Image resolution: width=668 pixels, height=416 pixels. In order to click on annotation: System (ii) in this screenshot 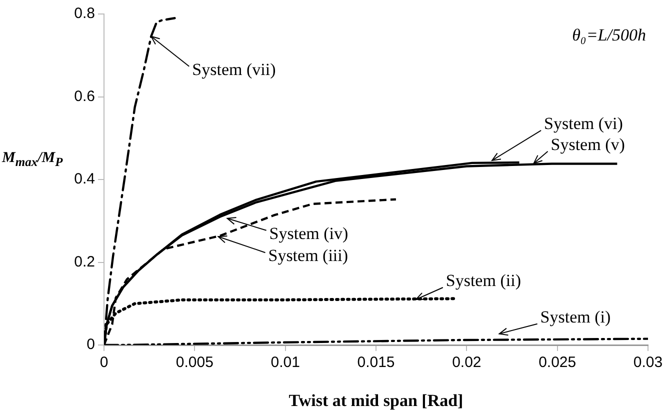, I will do `click(483, 280)`.